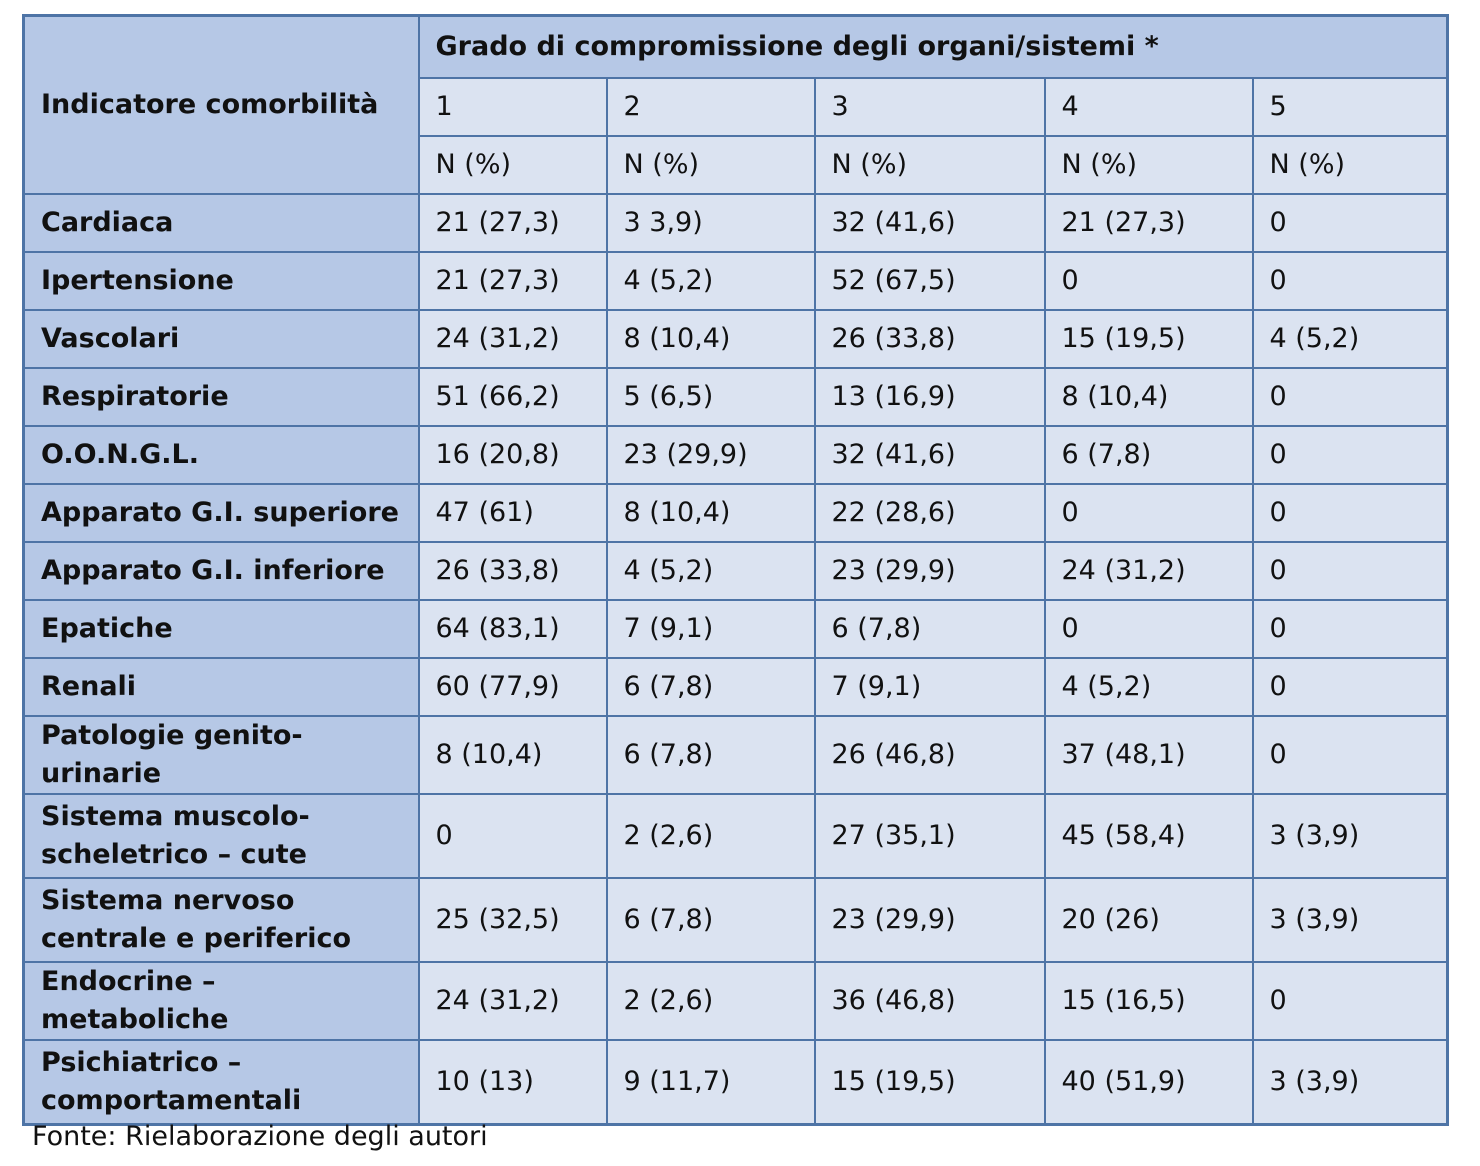 This screenshot has height=1166, width=1480. I want to click on table-cell: 3 3,9), so click(710, 223).